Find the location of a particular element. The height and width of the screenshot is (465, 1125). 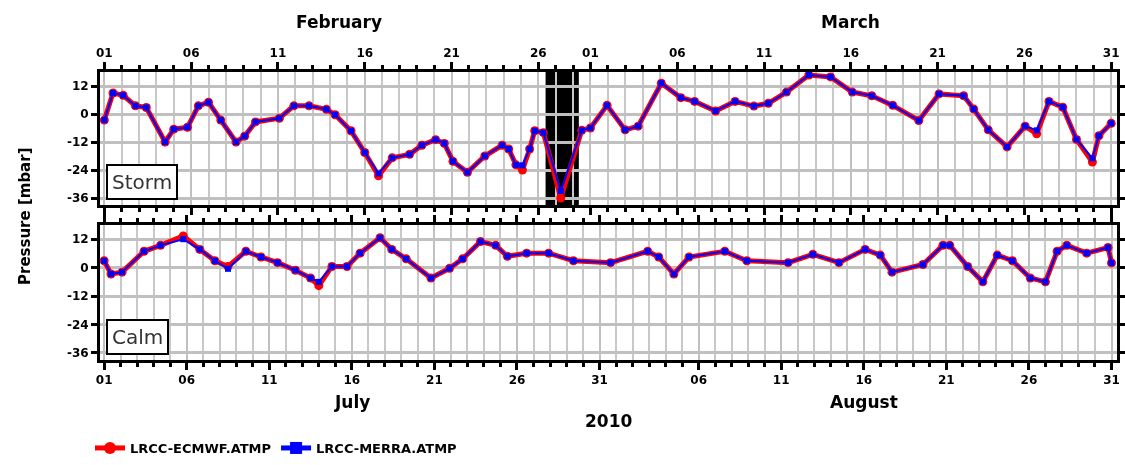

x-axis-title: 2010 is located at coordinates (609, 421).